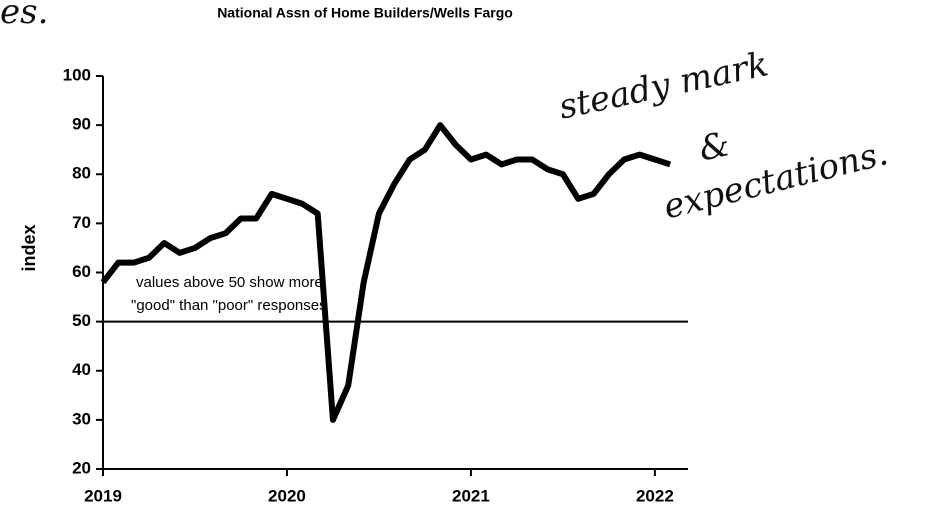 The image size is (951, 513). I want to click on annotation: "good" than "poor" responses, so click(229, 305).